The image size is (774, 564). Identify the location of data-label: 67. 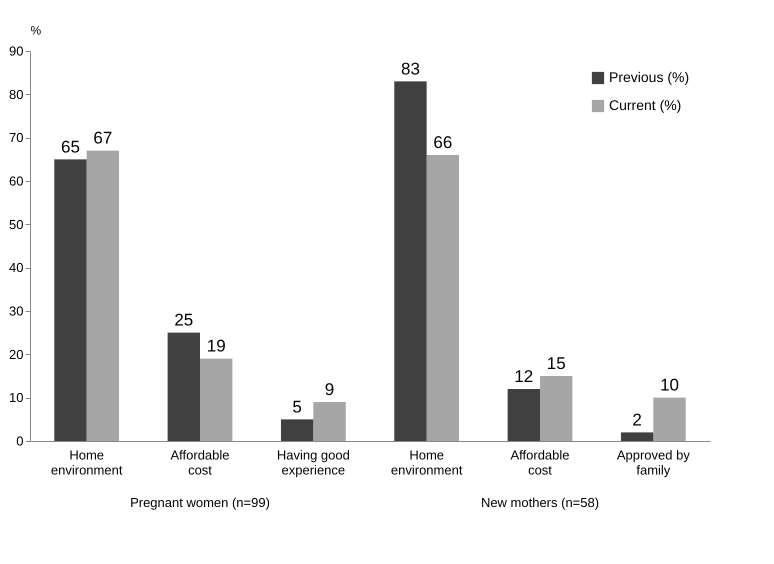
(102, 138).